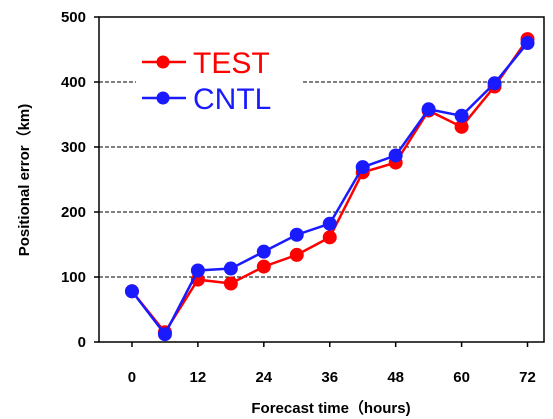 The height and width of the screenshot is (419, 553). Describe the element at coordinates (461, 377) in the screenshot. I see `x-tick-label-60: 60` at that location.